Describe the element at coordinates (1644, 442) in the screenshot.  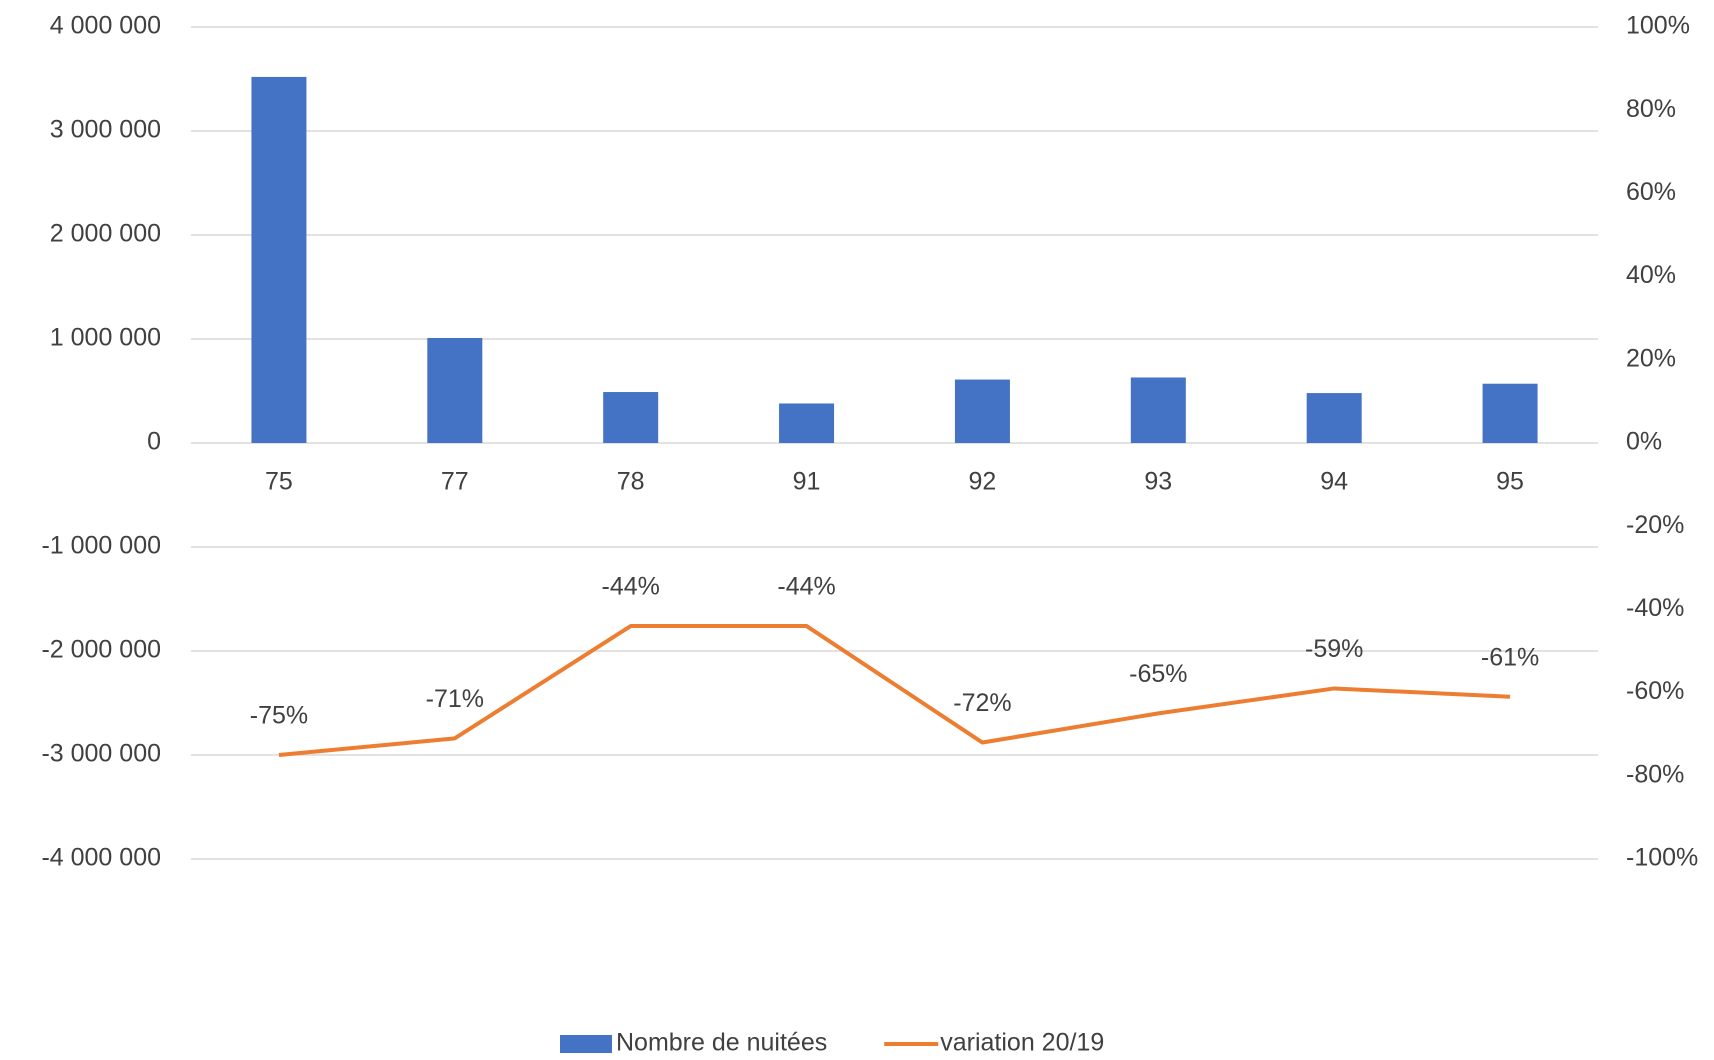
I see `y2-tick-label: 0%` at that location.